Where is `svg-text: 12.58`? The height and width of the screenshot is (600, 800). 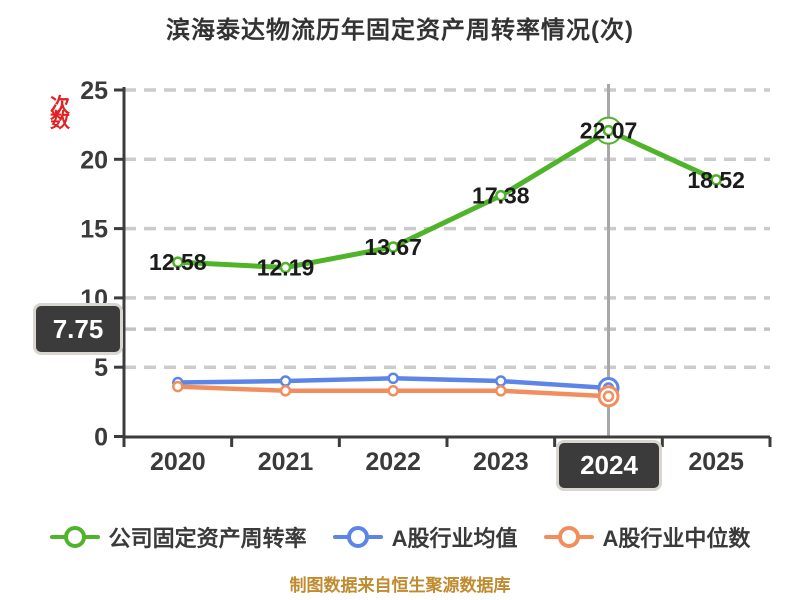
svg-text: 12.58 is located at coordinates (178, 262).